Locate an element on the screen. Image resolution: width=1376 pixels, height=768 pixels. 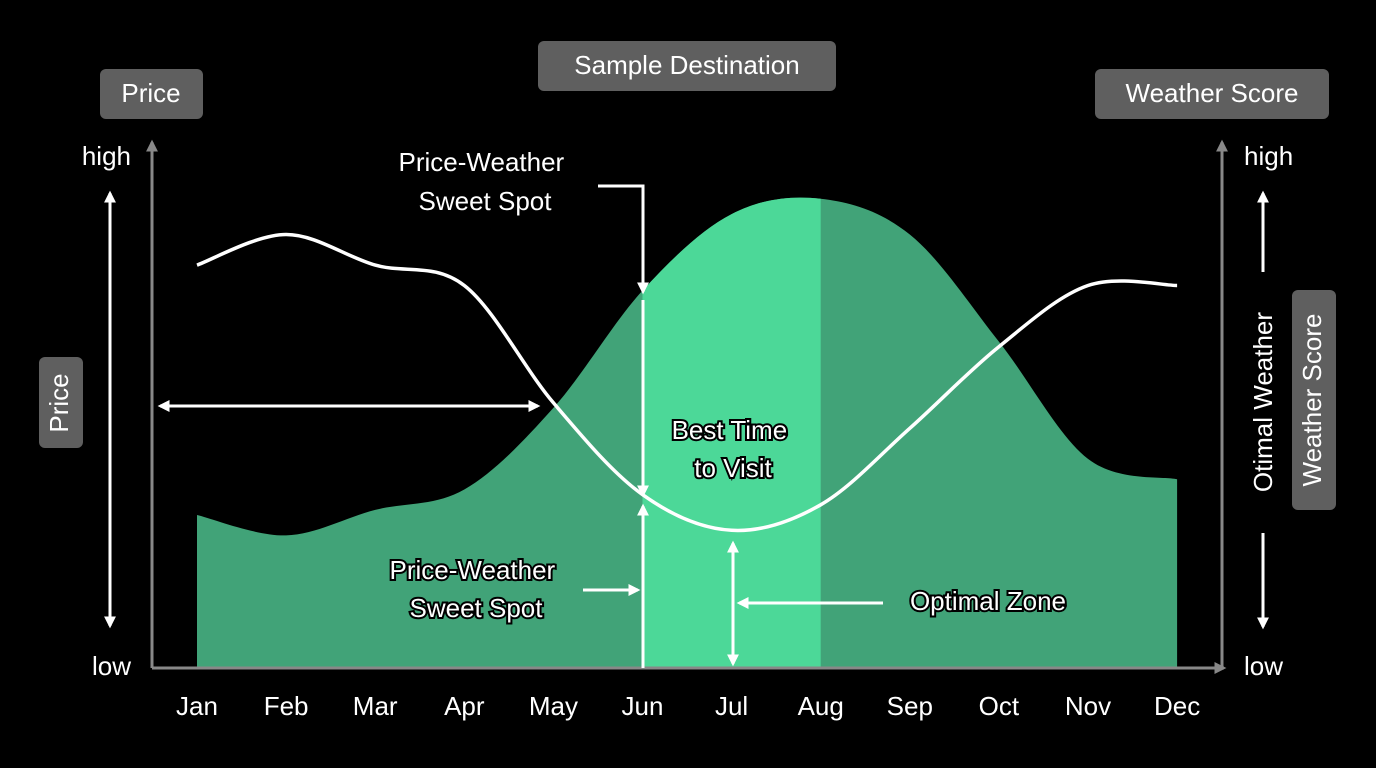
x-tick-label: May is located at coordinates (553, 706).